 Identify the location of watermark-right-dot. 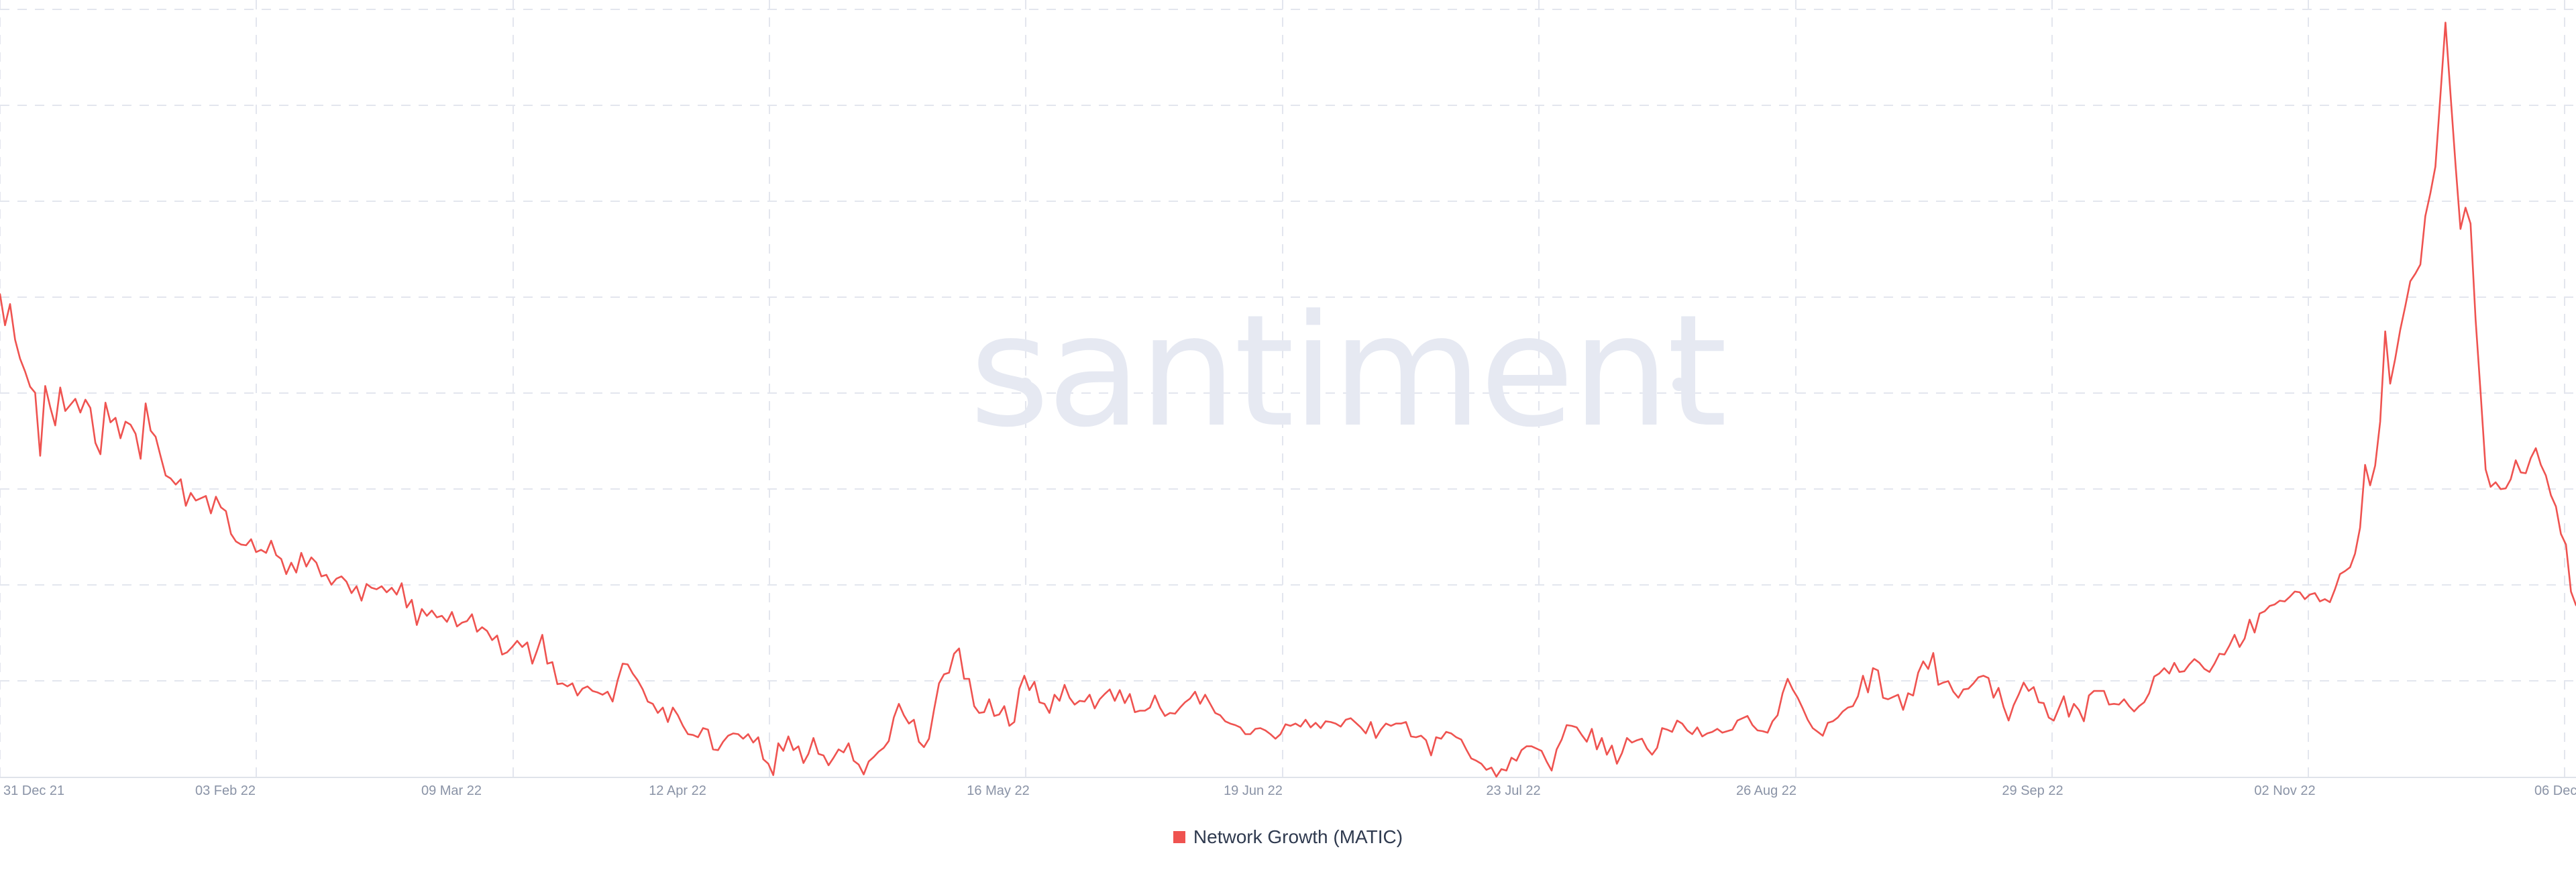
(1679, 385).